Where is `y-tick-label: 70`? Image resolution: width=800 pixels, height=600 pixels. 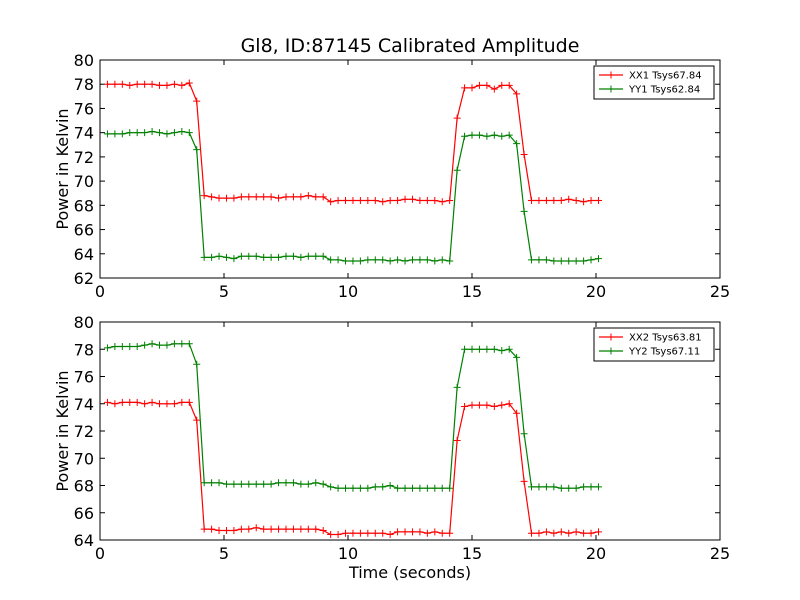
y-tick-label: 70 is located at coordinates (84, 458).